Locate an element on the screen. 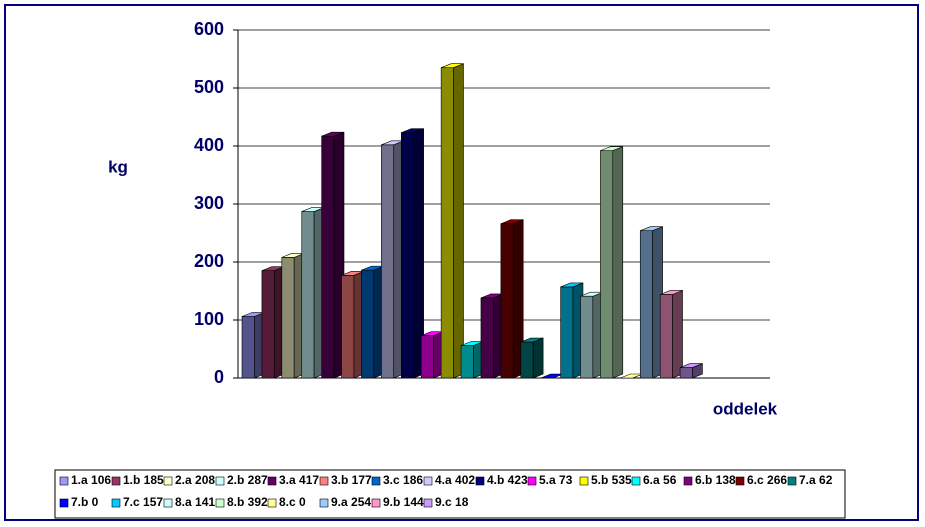 The height and width of the screenshot is (527, 925). y-tick-label: 500 is located at coordinates (209, 87).